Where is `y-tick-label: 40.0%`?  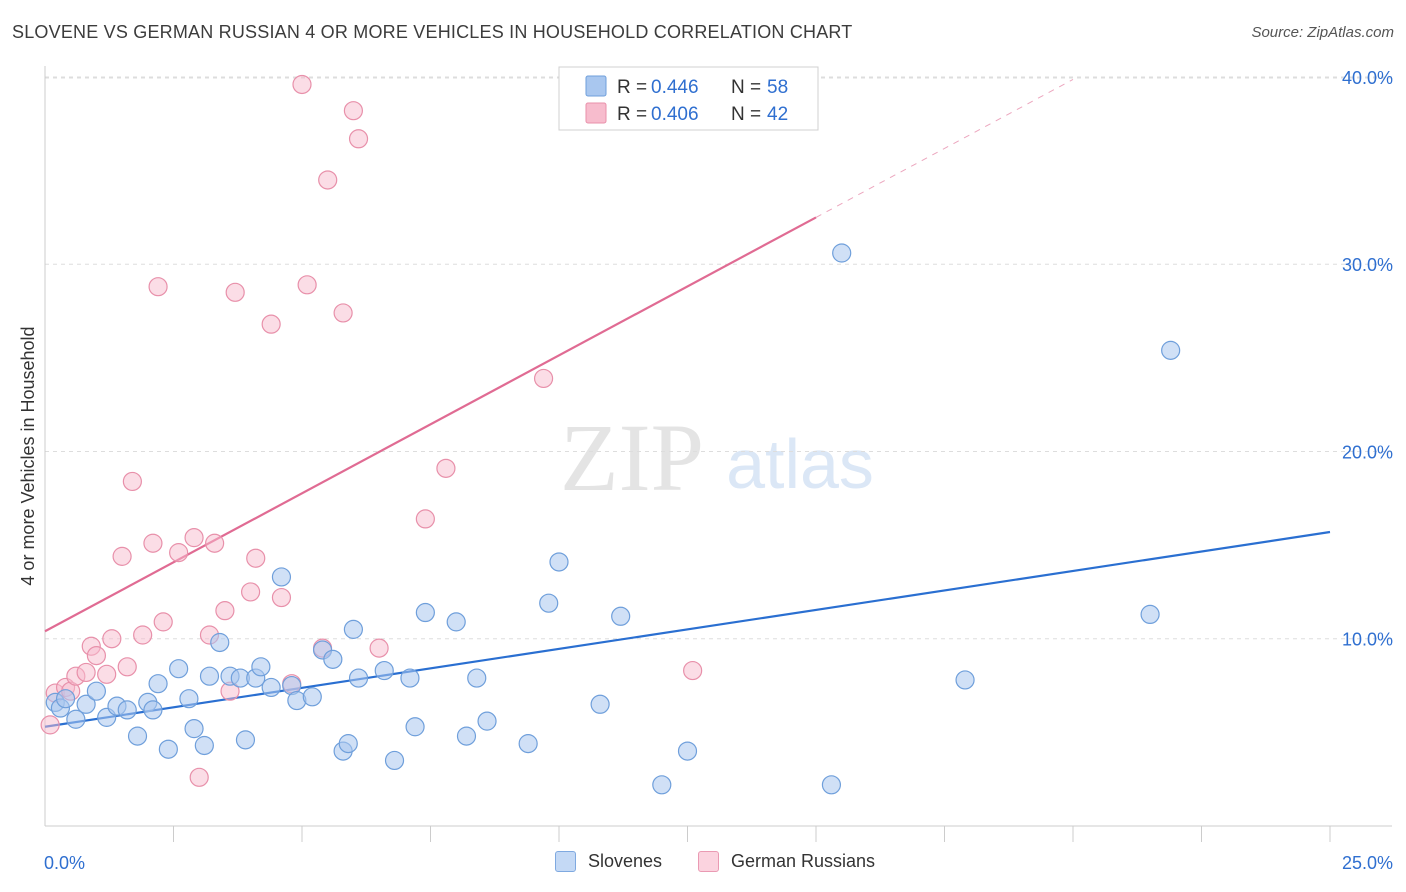 y-tick-label: 40.0% is located at coordinates (1367, 78).